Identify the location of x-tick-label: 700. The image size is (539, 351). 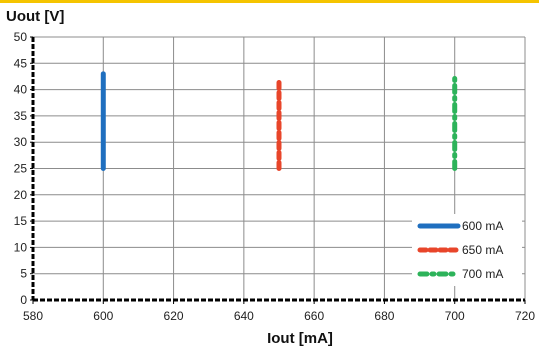
(455, 316).